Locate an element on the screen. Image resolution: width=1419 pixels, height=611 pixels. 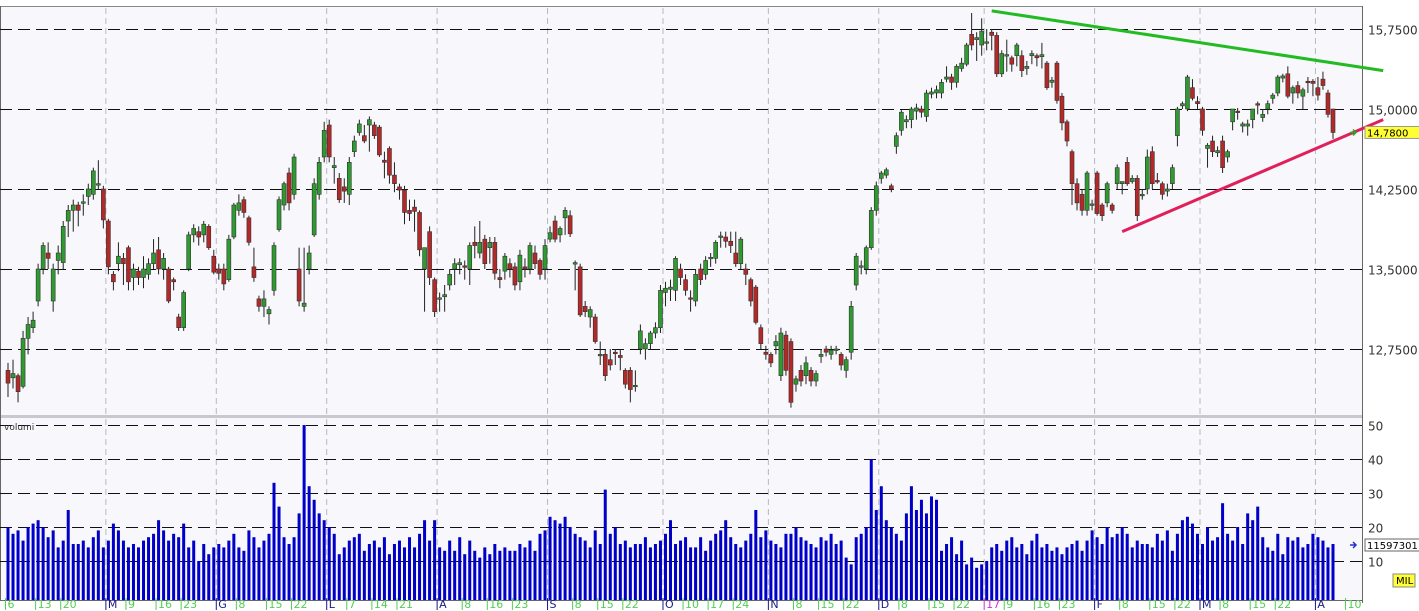
last-price-tag is located at coordinates (1391, 132).